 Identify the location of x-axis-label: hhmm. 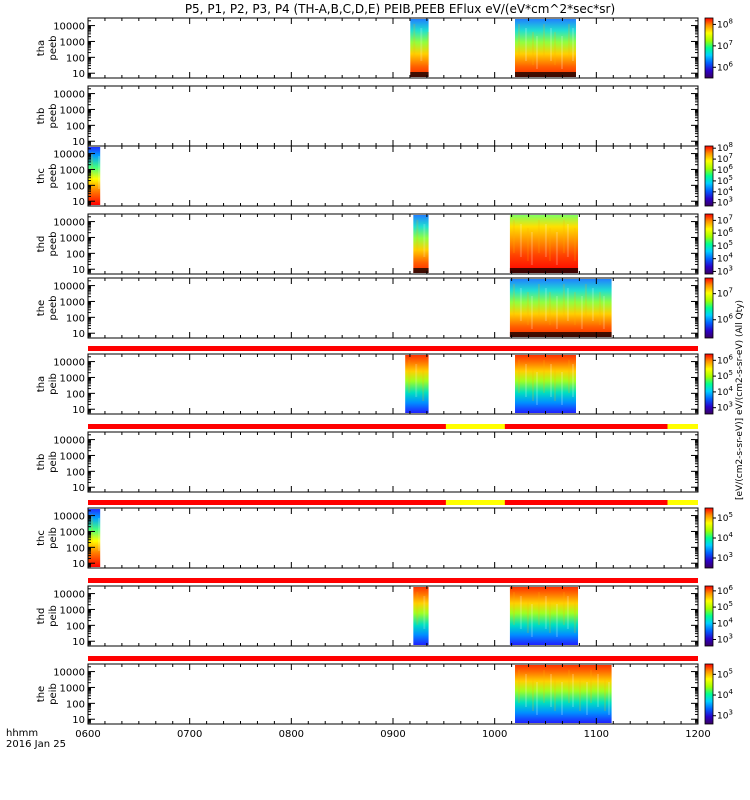
(22, 733).